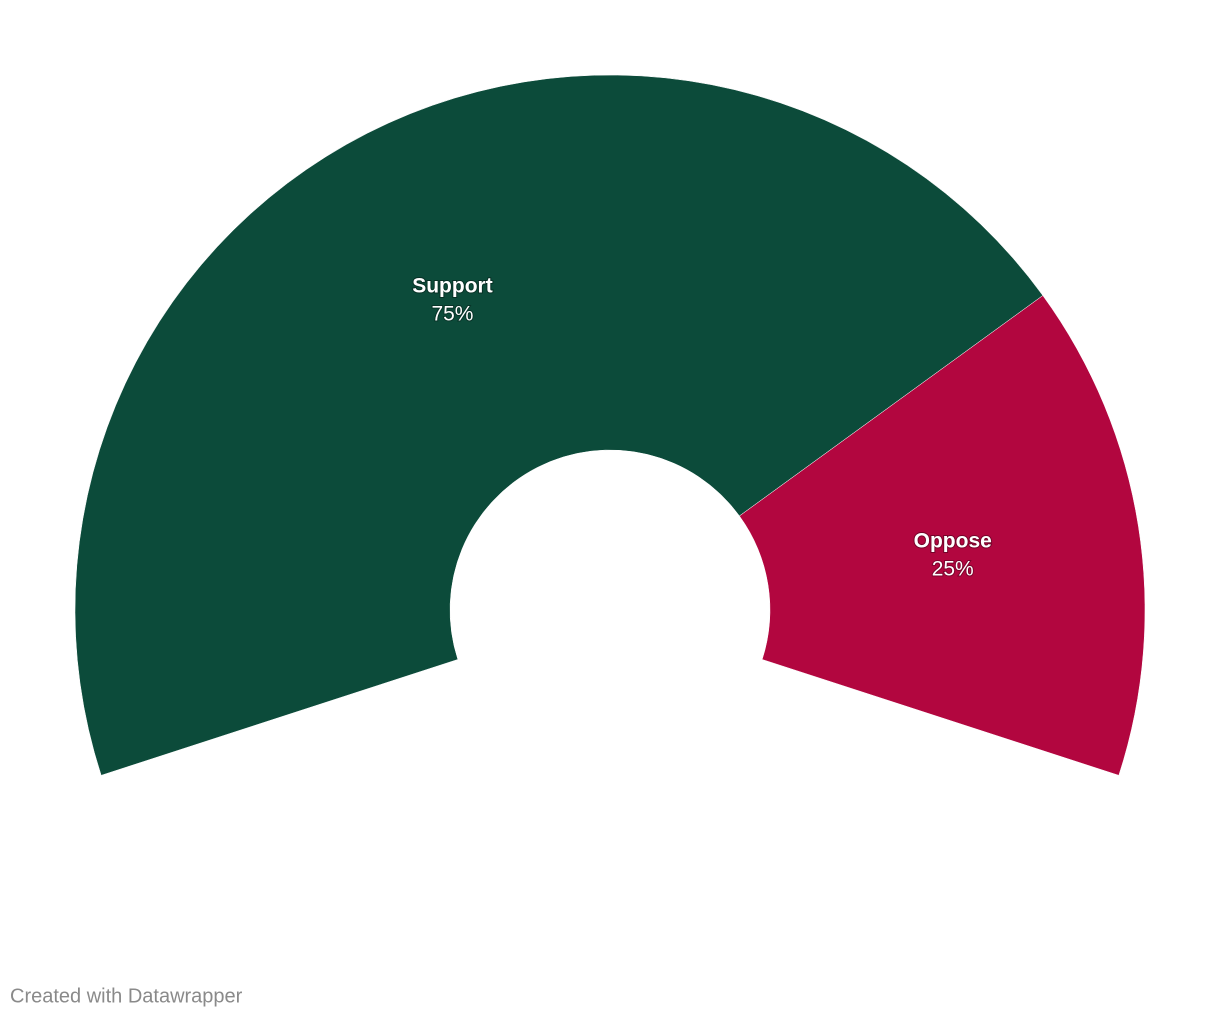 The height and width of the screenshot is (1020, 1220). I want to click on value-label: 25%, so click(953, 568).